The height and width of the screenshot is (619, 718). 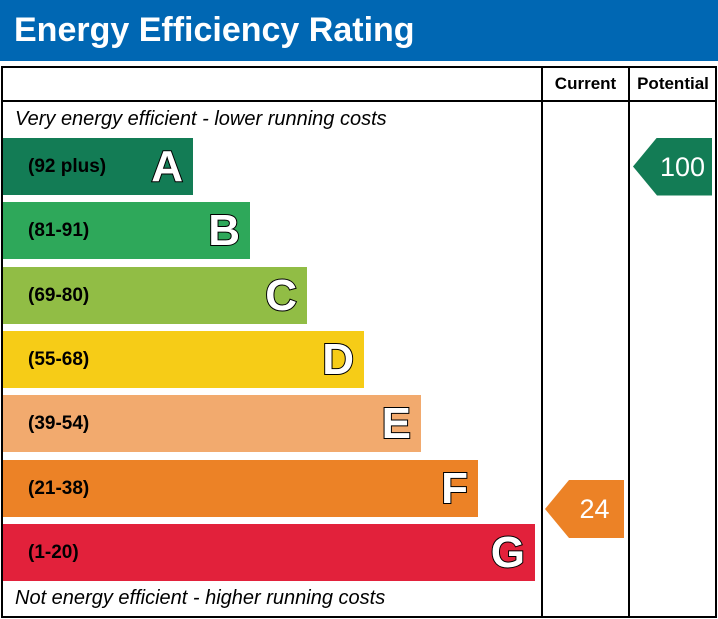 What do you see at coordinates (155, 295) in the screenshot?
I see `rating-band-c: (69-80) C` at bounding box center [155, 295].